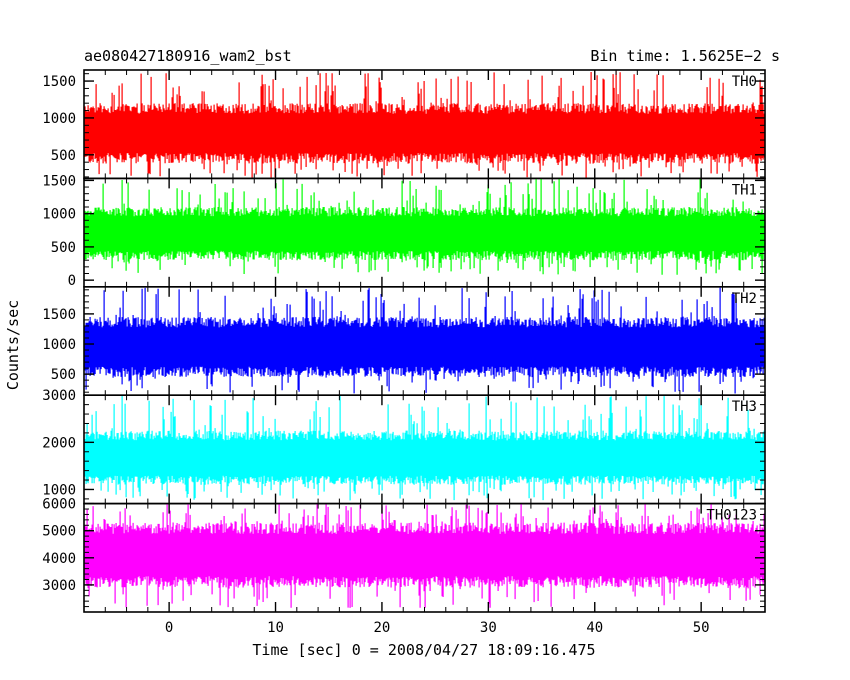 Image resolution: width=850 pixels, height=680 pixels. What do you see at coordinates (424, 124) in the screenshot?
I see `series-th0` at bounding box center [424, 124].